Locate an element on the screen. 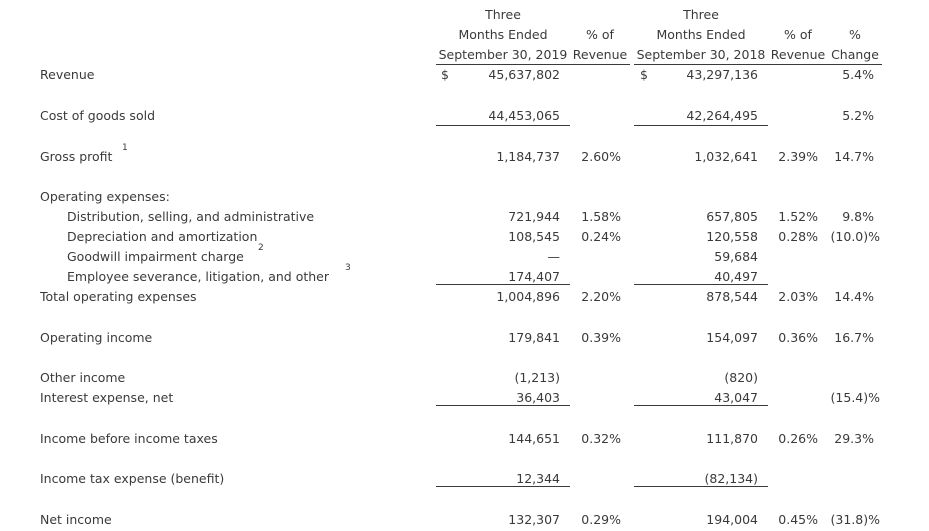  percent-revenue-2019: 0.24% is located at coordinates (601, 236).